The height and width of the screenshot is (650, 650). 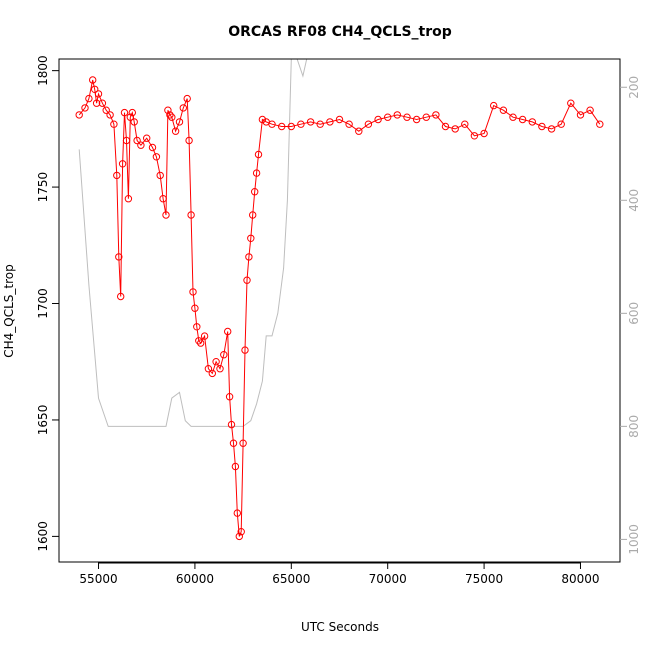 I want to click on y-tick-label: 1600, so click(x=43, y=536).